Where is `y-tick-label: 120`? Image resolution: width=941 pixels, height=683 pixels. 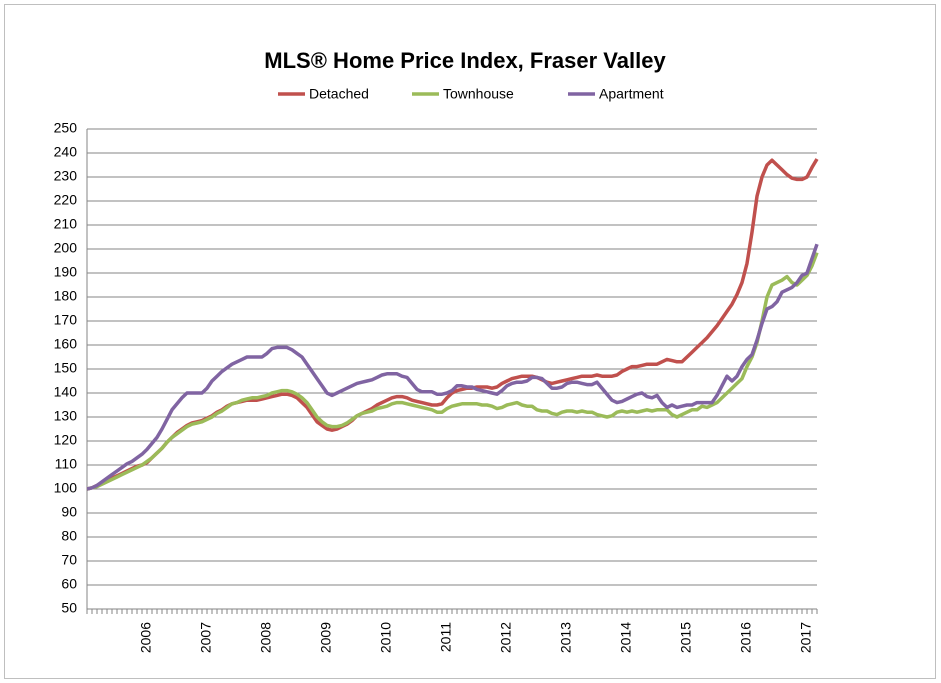
y-tick-label: 120 is located at coordinates (66, 440).